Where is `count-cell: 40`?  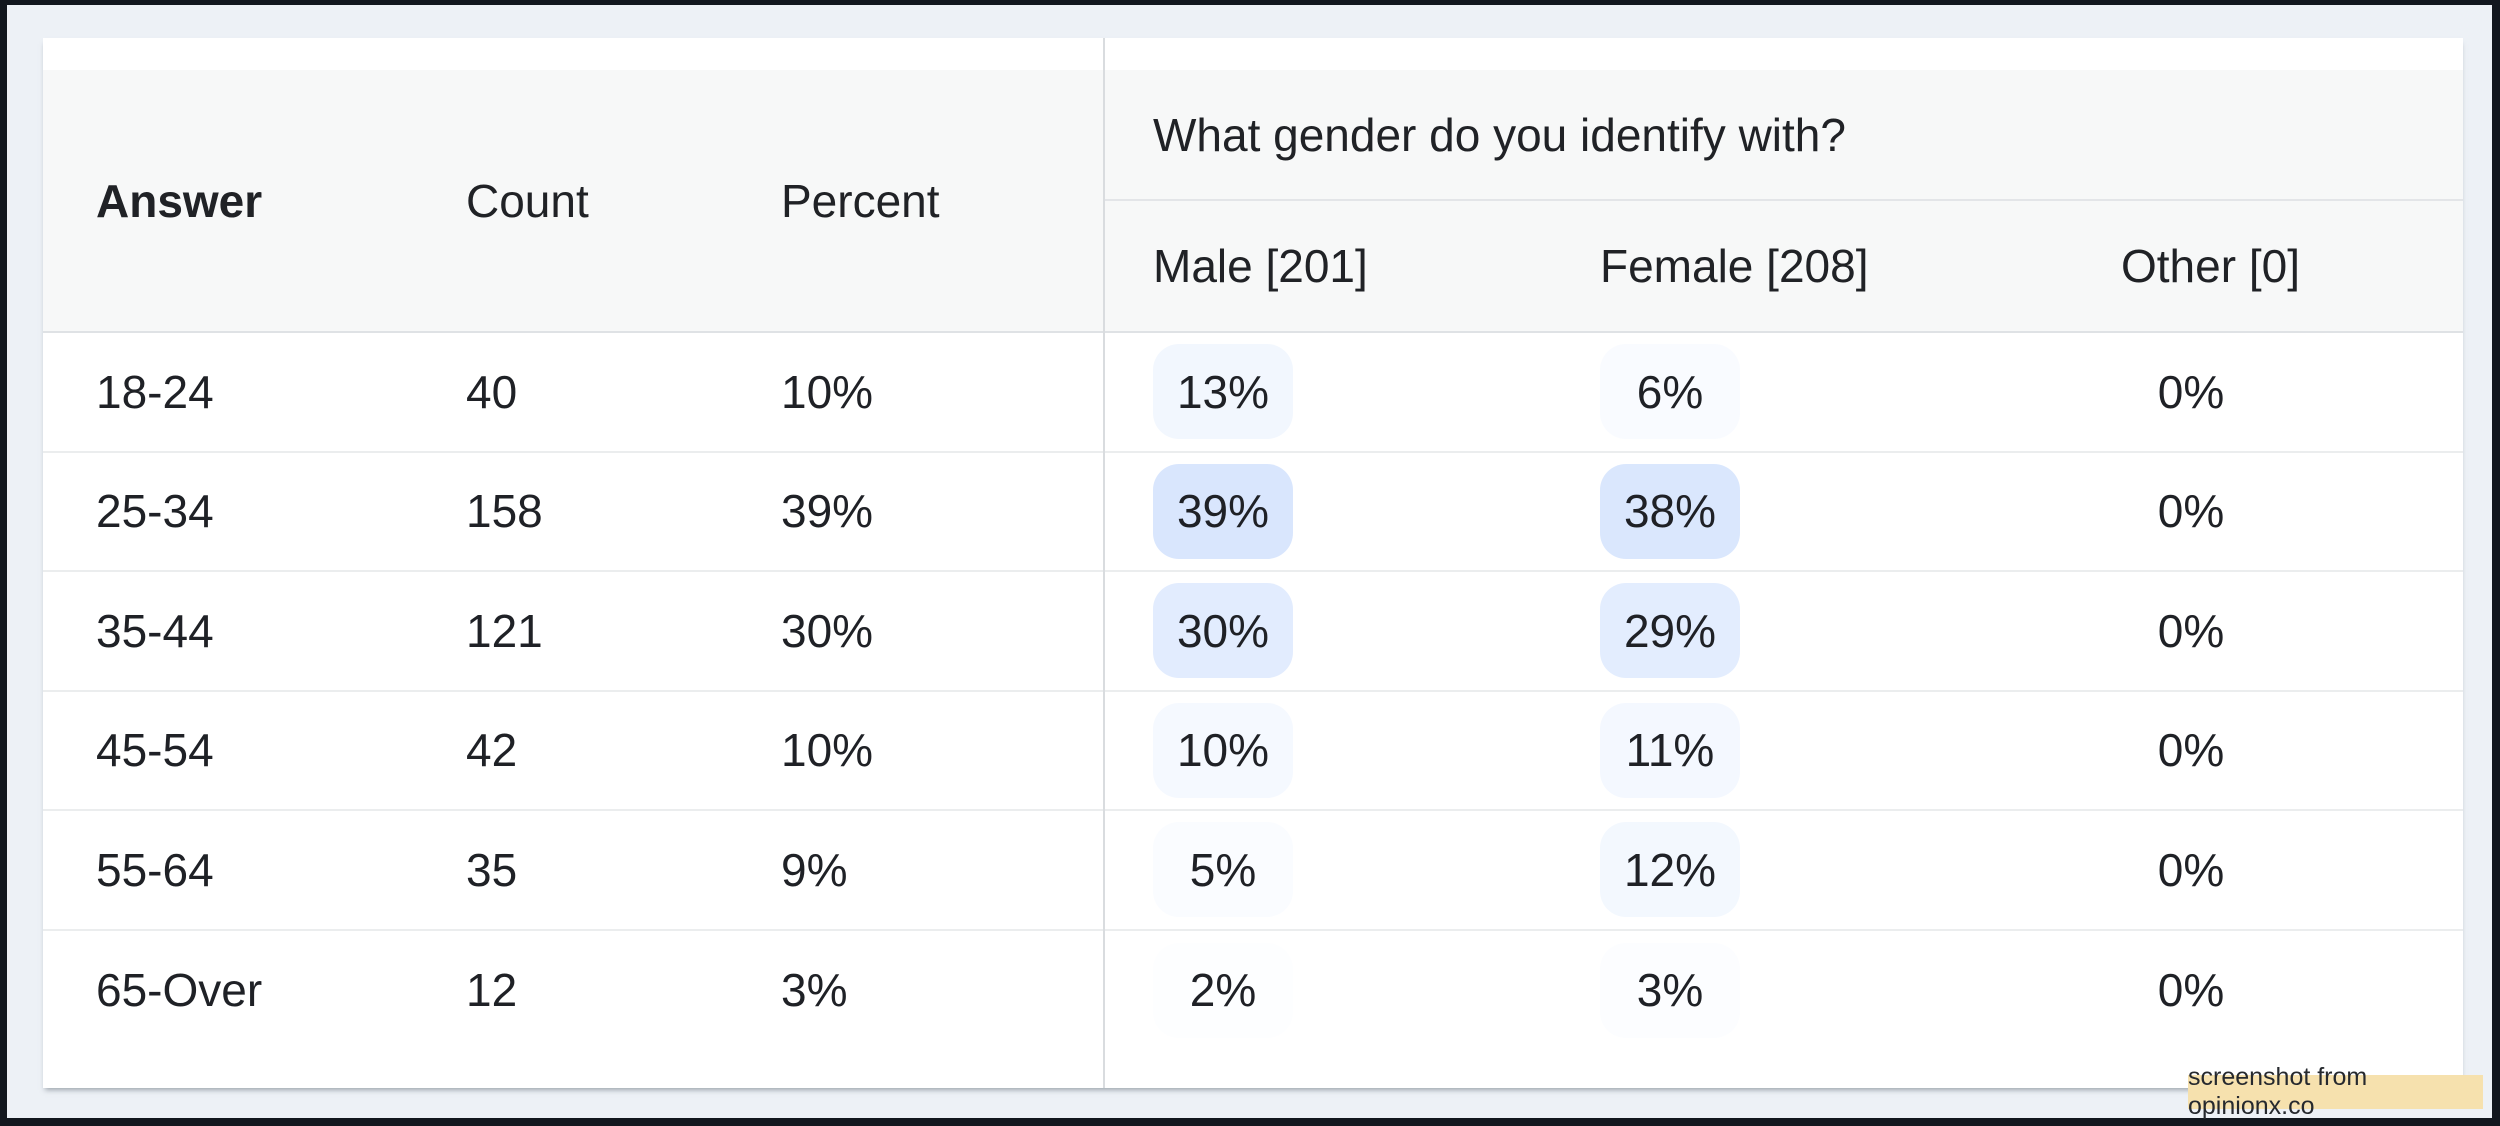 count-cell: 40 is located at coordinates (492, 391).